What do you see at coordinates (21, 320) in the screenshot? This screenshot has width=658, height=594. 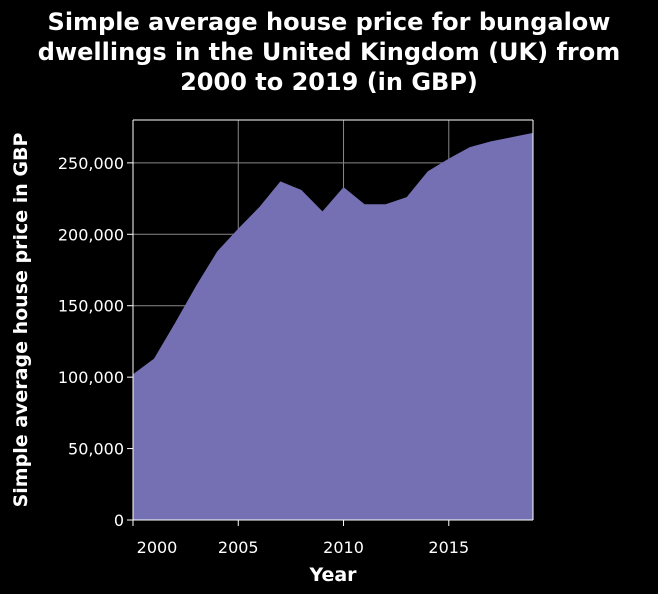 I see `y-axis-label: Simple average house price in GBP` at bounding box center [21, 320].